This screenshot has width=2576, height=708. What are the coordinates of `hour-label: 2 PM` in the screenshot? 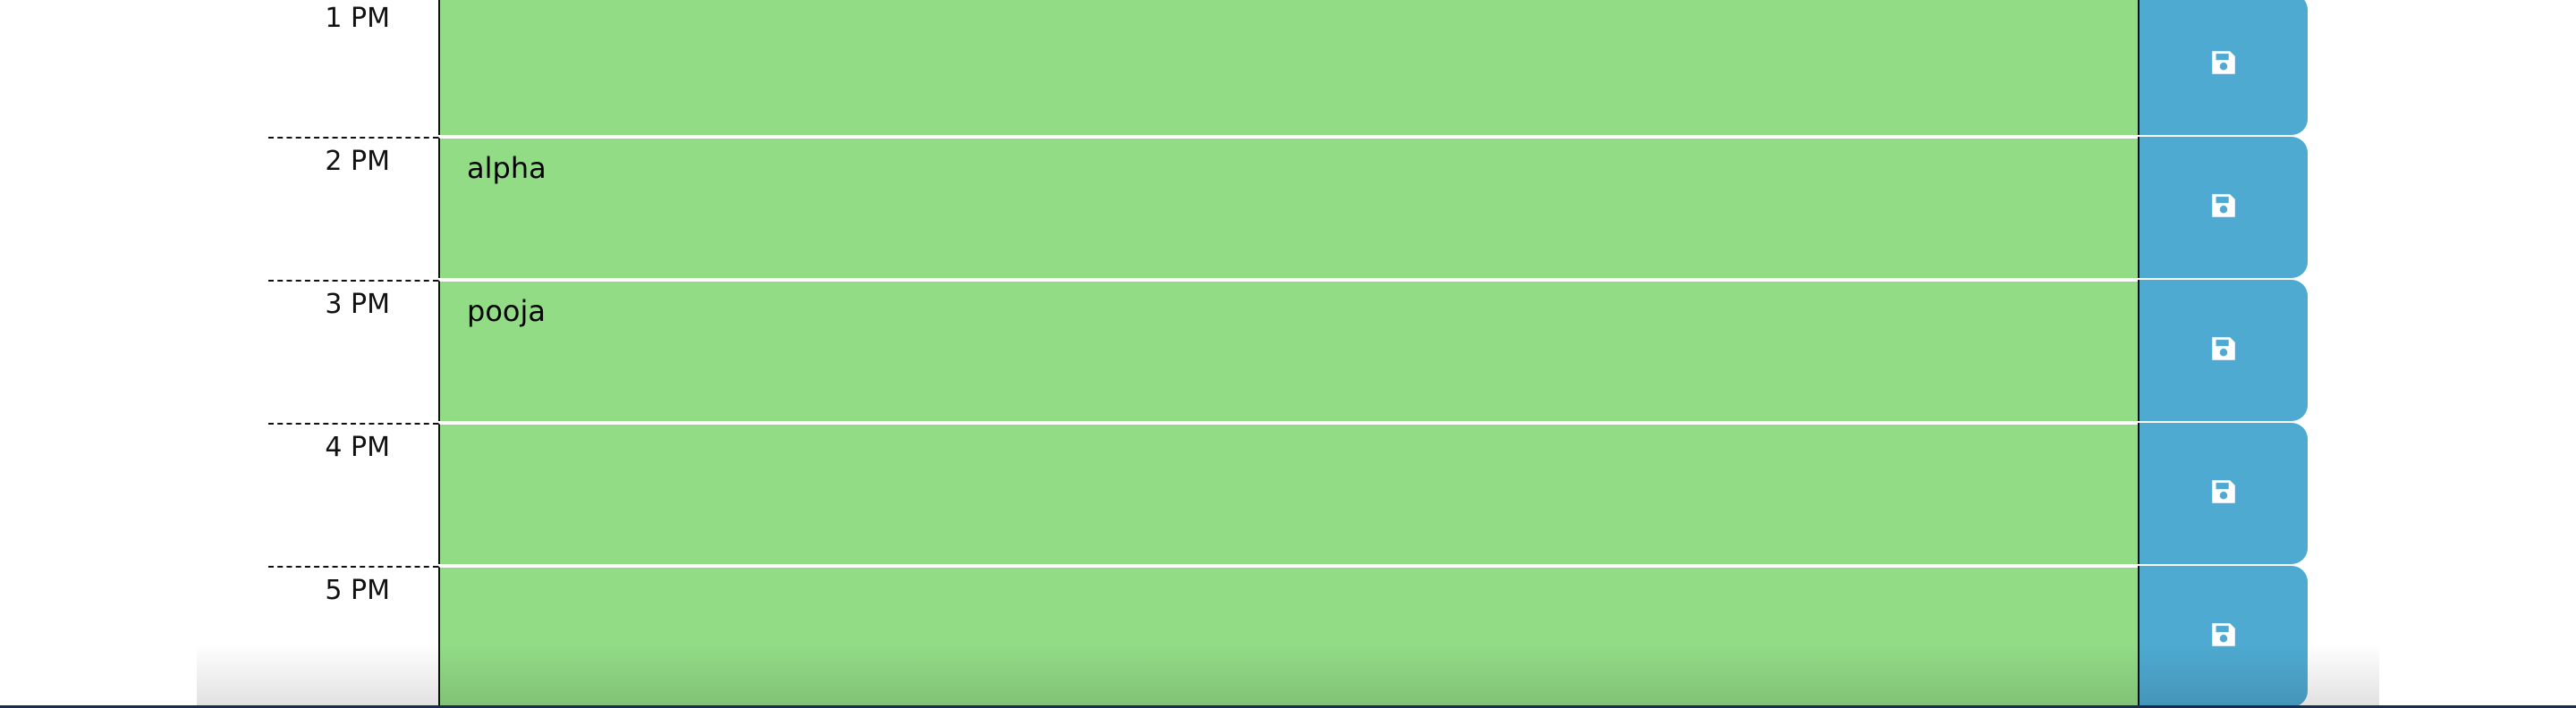 It's located at (353, 208).